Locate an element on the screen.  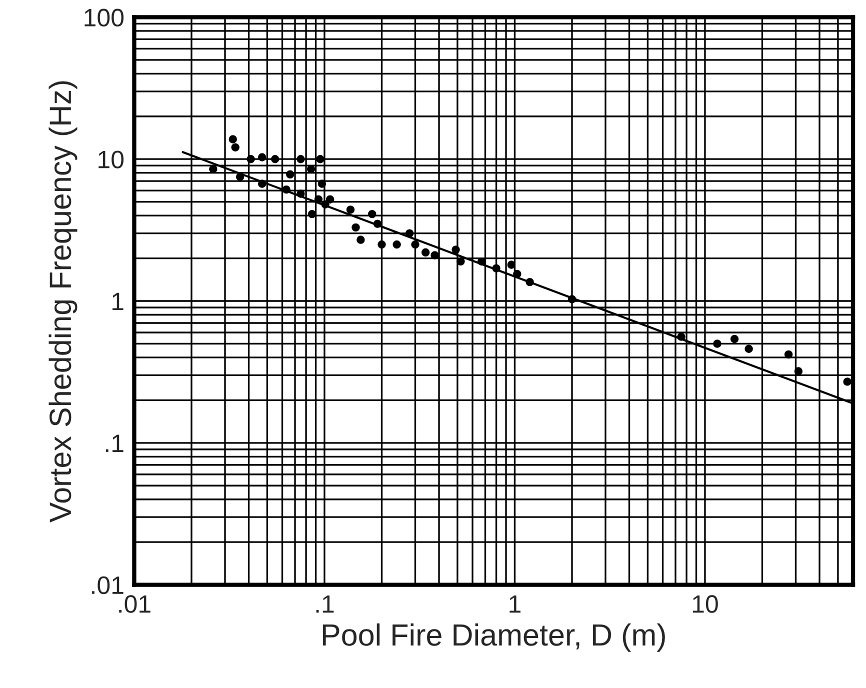
y-tick-label: 100 is located at coordinates (104, 17).